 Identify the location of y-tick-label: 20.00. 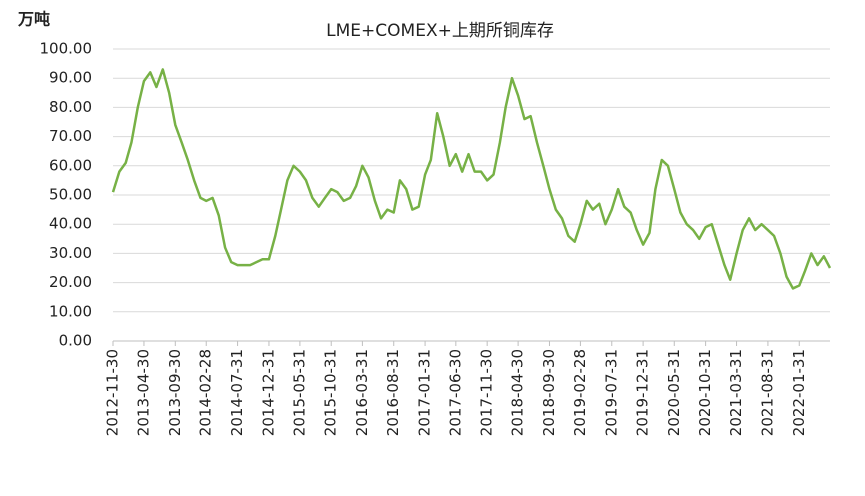
(70, 282).